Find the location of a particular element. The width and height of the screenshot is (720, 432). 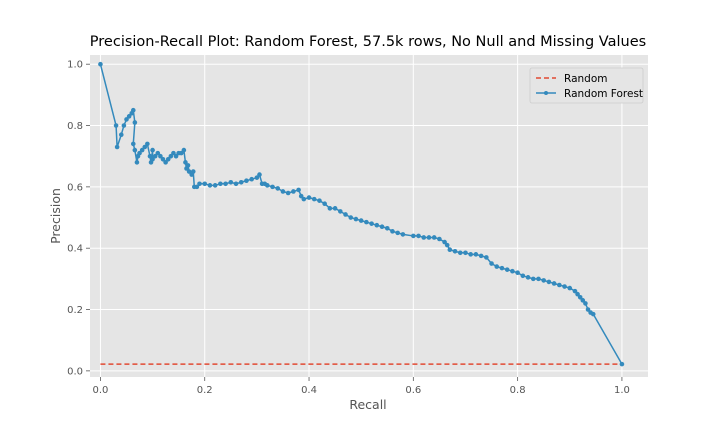

y-axis-ticks: 0.0 0.2 0.4 0.6 0.8 1.0 is located at coordinates (78, 218).